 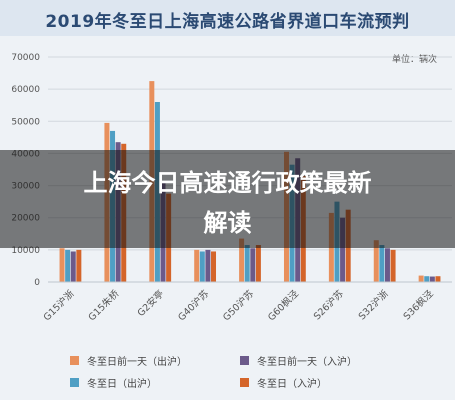 I want to click on legend-item: 冬至日前一天（出沪）, so click(x=128, y=360).